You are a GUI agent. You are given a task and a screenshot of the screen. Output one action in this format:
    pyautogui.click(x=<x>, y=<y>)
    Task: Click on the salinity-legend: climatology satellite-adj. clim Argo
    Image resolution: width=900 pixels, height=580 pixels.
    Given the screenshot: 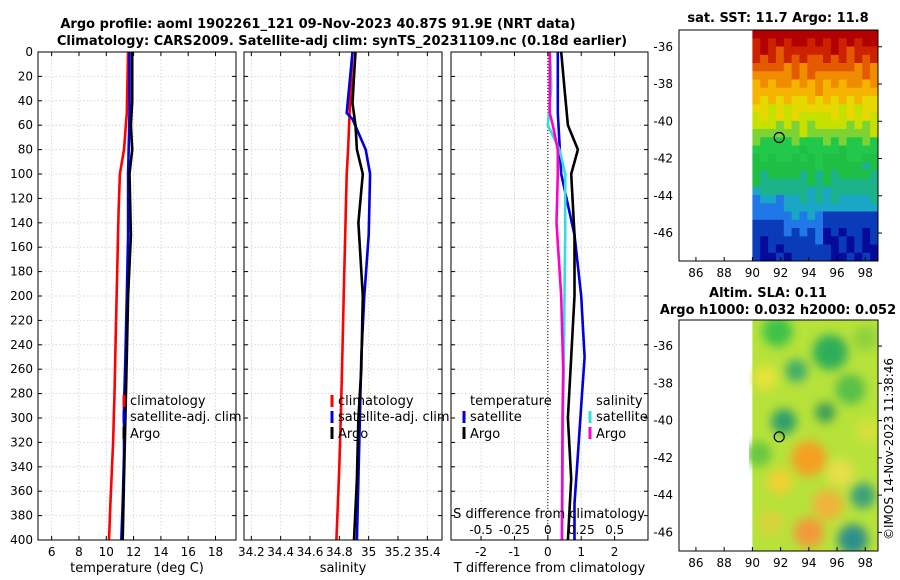 What is the action you would take?
    pyautogui.click(x=390, y=418)
    